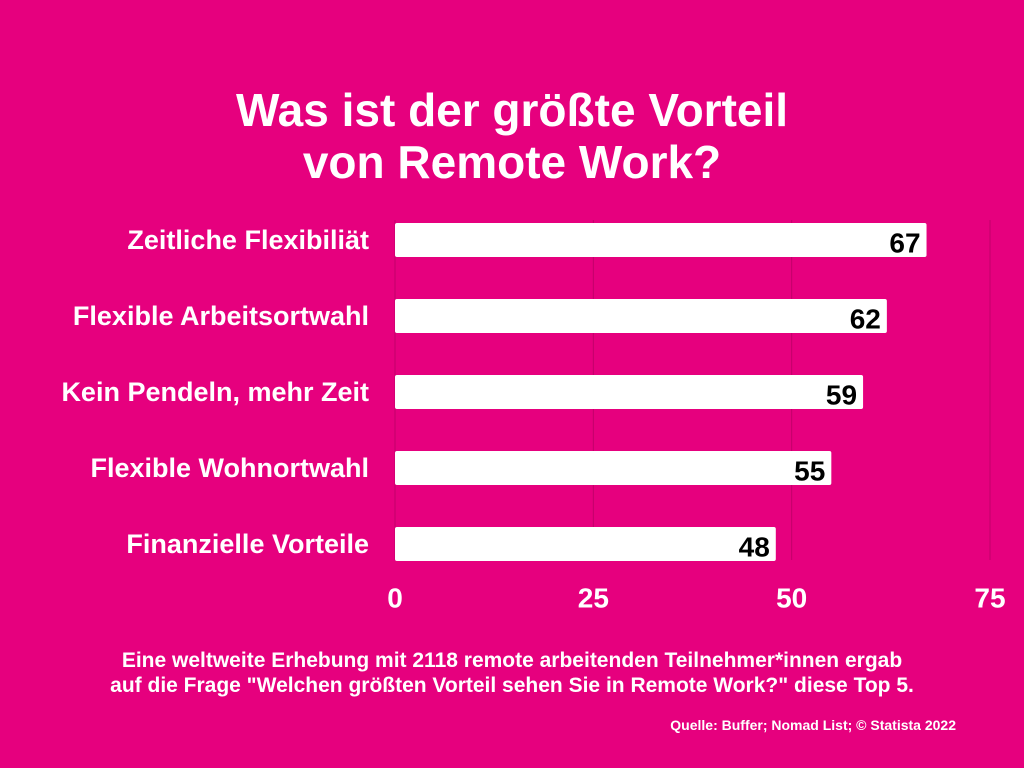  What do you see at coordinates (841, 395) in the screenshot?
I see `value-label-2: 59` at bounding box center [841, 395].